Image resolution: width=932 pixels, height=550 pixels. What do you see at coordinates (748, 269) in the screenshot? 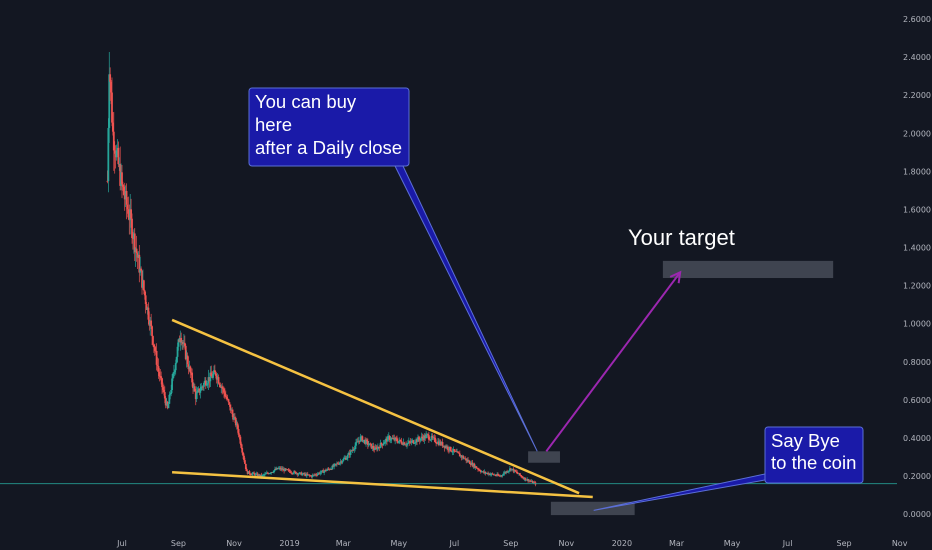
I see `zone-box` at bounding box center [748, 269].